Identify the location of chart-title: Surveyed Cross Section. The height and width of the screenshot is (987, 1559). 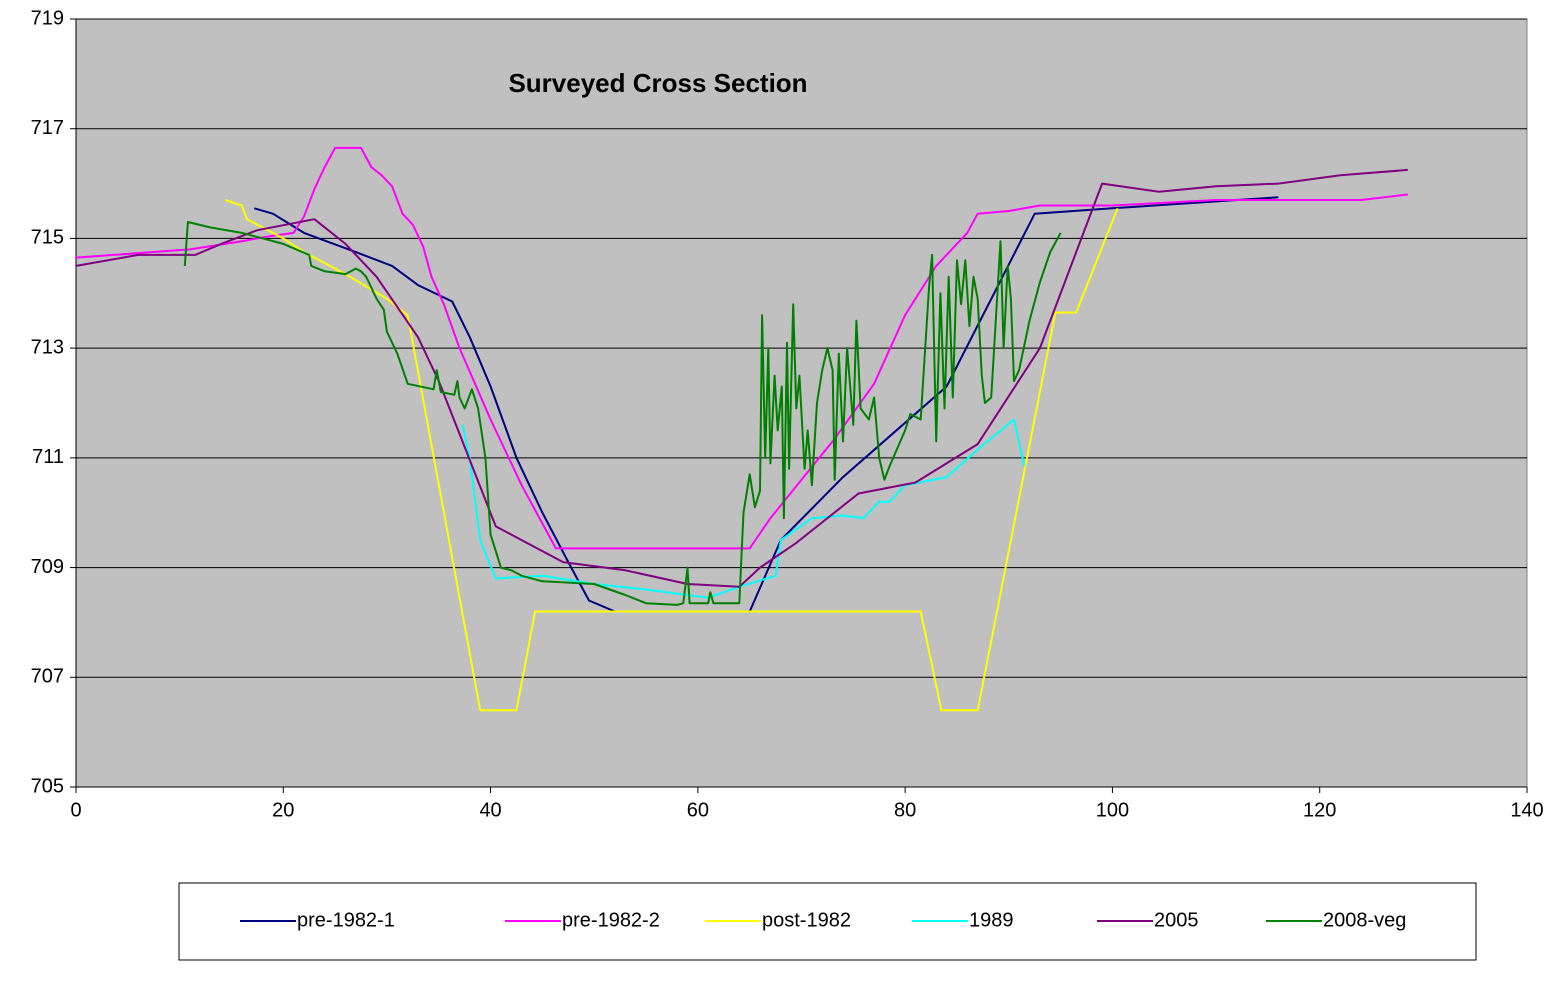
(657, 83).